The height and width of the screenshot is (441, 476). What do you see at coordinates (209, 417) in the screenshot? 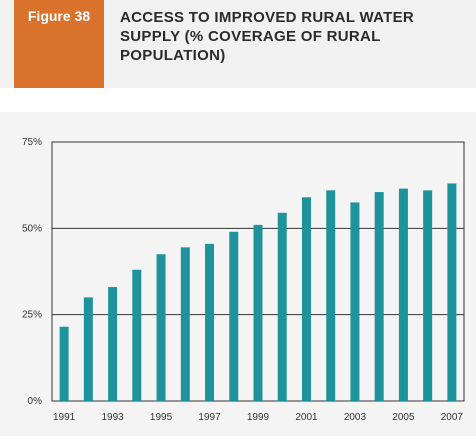
I see `x-tick-label: 1997` at bounding box center [209, 417].